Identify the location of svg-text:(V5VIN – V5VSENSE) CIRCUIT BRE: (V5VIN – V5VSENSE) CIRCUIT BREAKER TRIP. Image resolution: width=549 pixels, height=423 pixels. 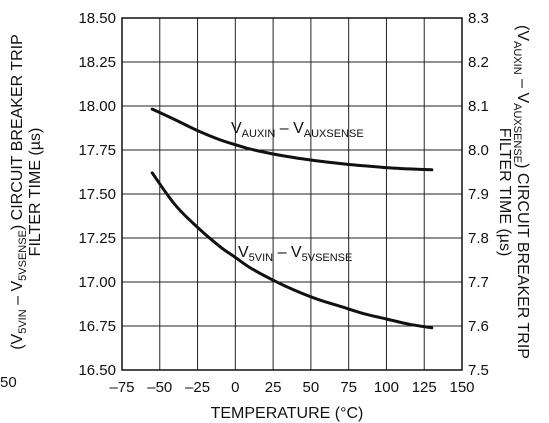
(19, 192).